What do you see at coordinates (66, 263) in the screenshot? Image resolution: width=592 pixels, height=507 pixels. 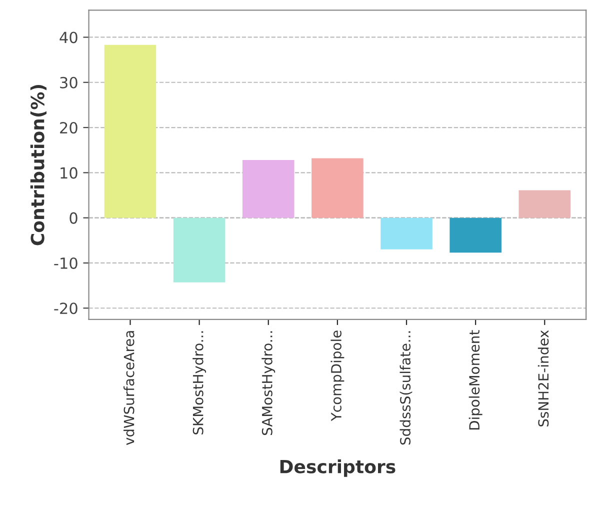 I see `y-tick-label: -10` at bounding box center [66, 263].